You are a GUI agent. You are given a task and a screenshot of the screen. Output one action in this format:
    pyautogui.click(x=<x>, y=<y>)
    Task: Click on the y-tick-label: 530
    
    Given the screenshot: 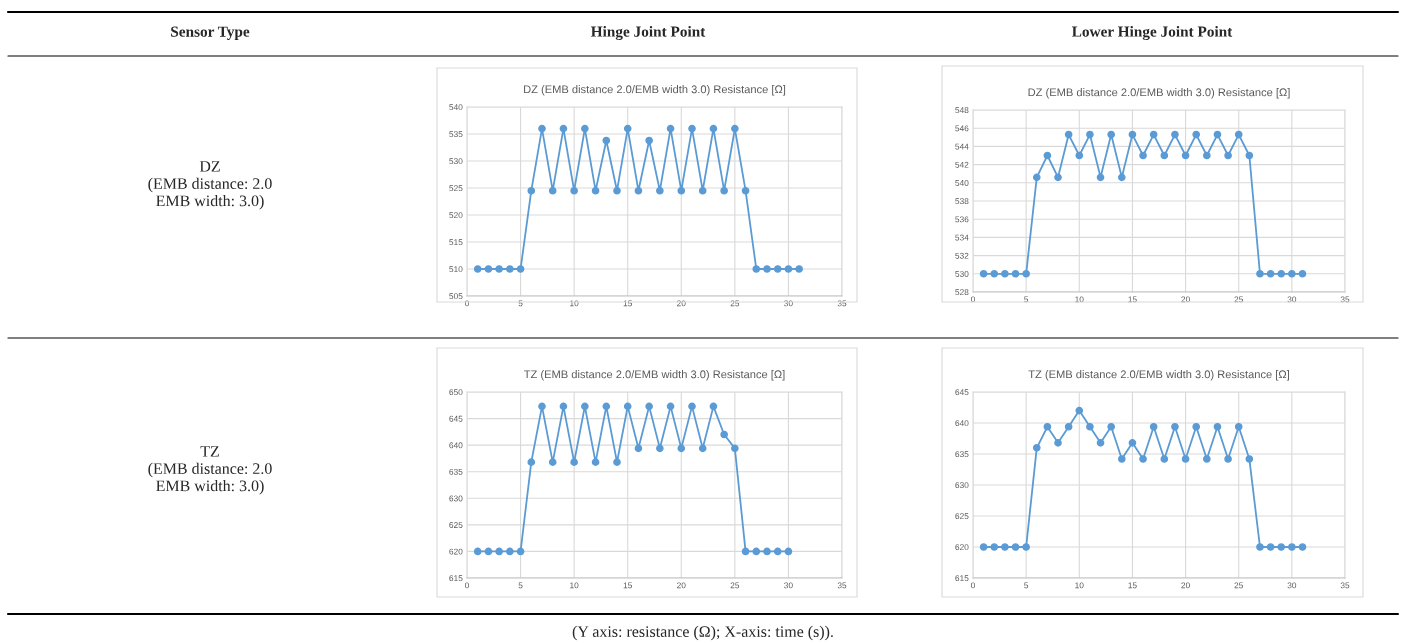 What is the action you would take?
    pyautogui.click(x=456, y=161)
    